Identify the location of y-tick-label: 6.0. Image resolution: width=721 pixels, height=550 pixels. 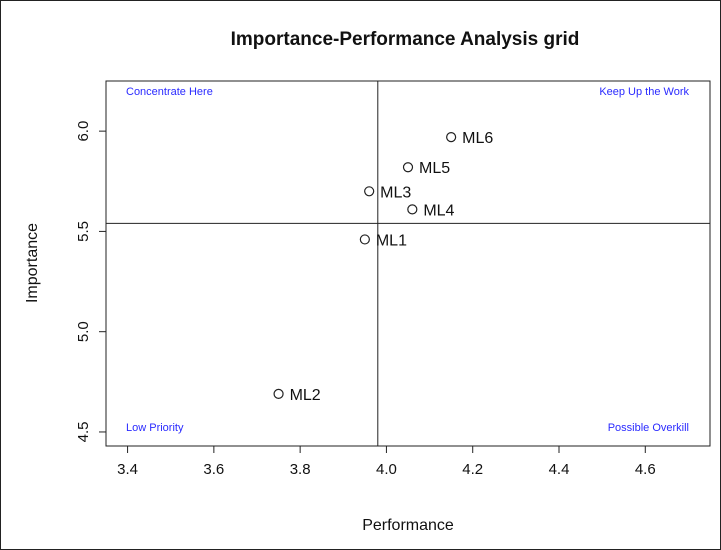
(83, 131).